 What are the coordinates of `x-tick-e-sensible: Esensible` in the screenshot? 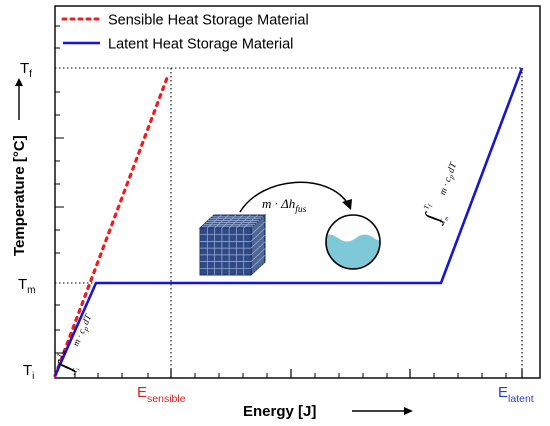 It's located at (161, 394).